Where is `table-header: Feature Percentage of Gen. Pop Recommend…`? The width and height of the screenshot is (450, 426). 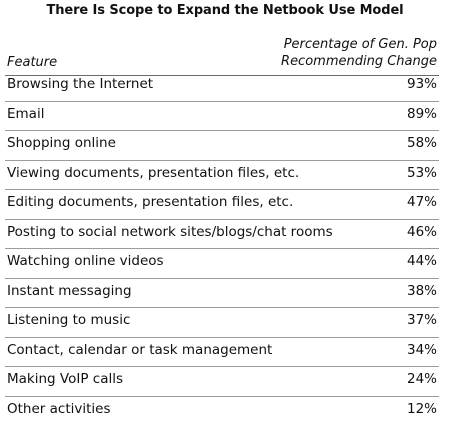 table-header: Feature Percentage of Gen. Pop Recommend… is located at coordinates (225, 54).